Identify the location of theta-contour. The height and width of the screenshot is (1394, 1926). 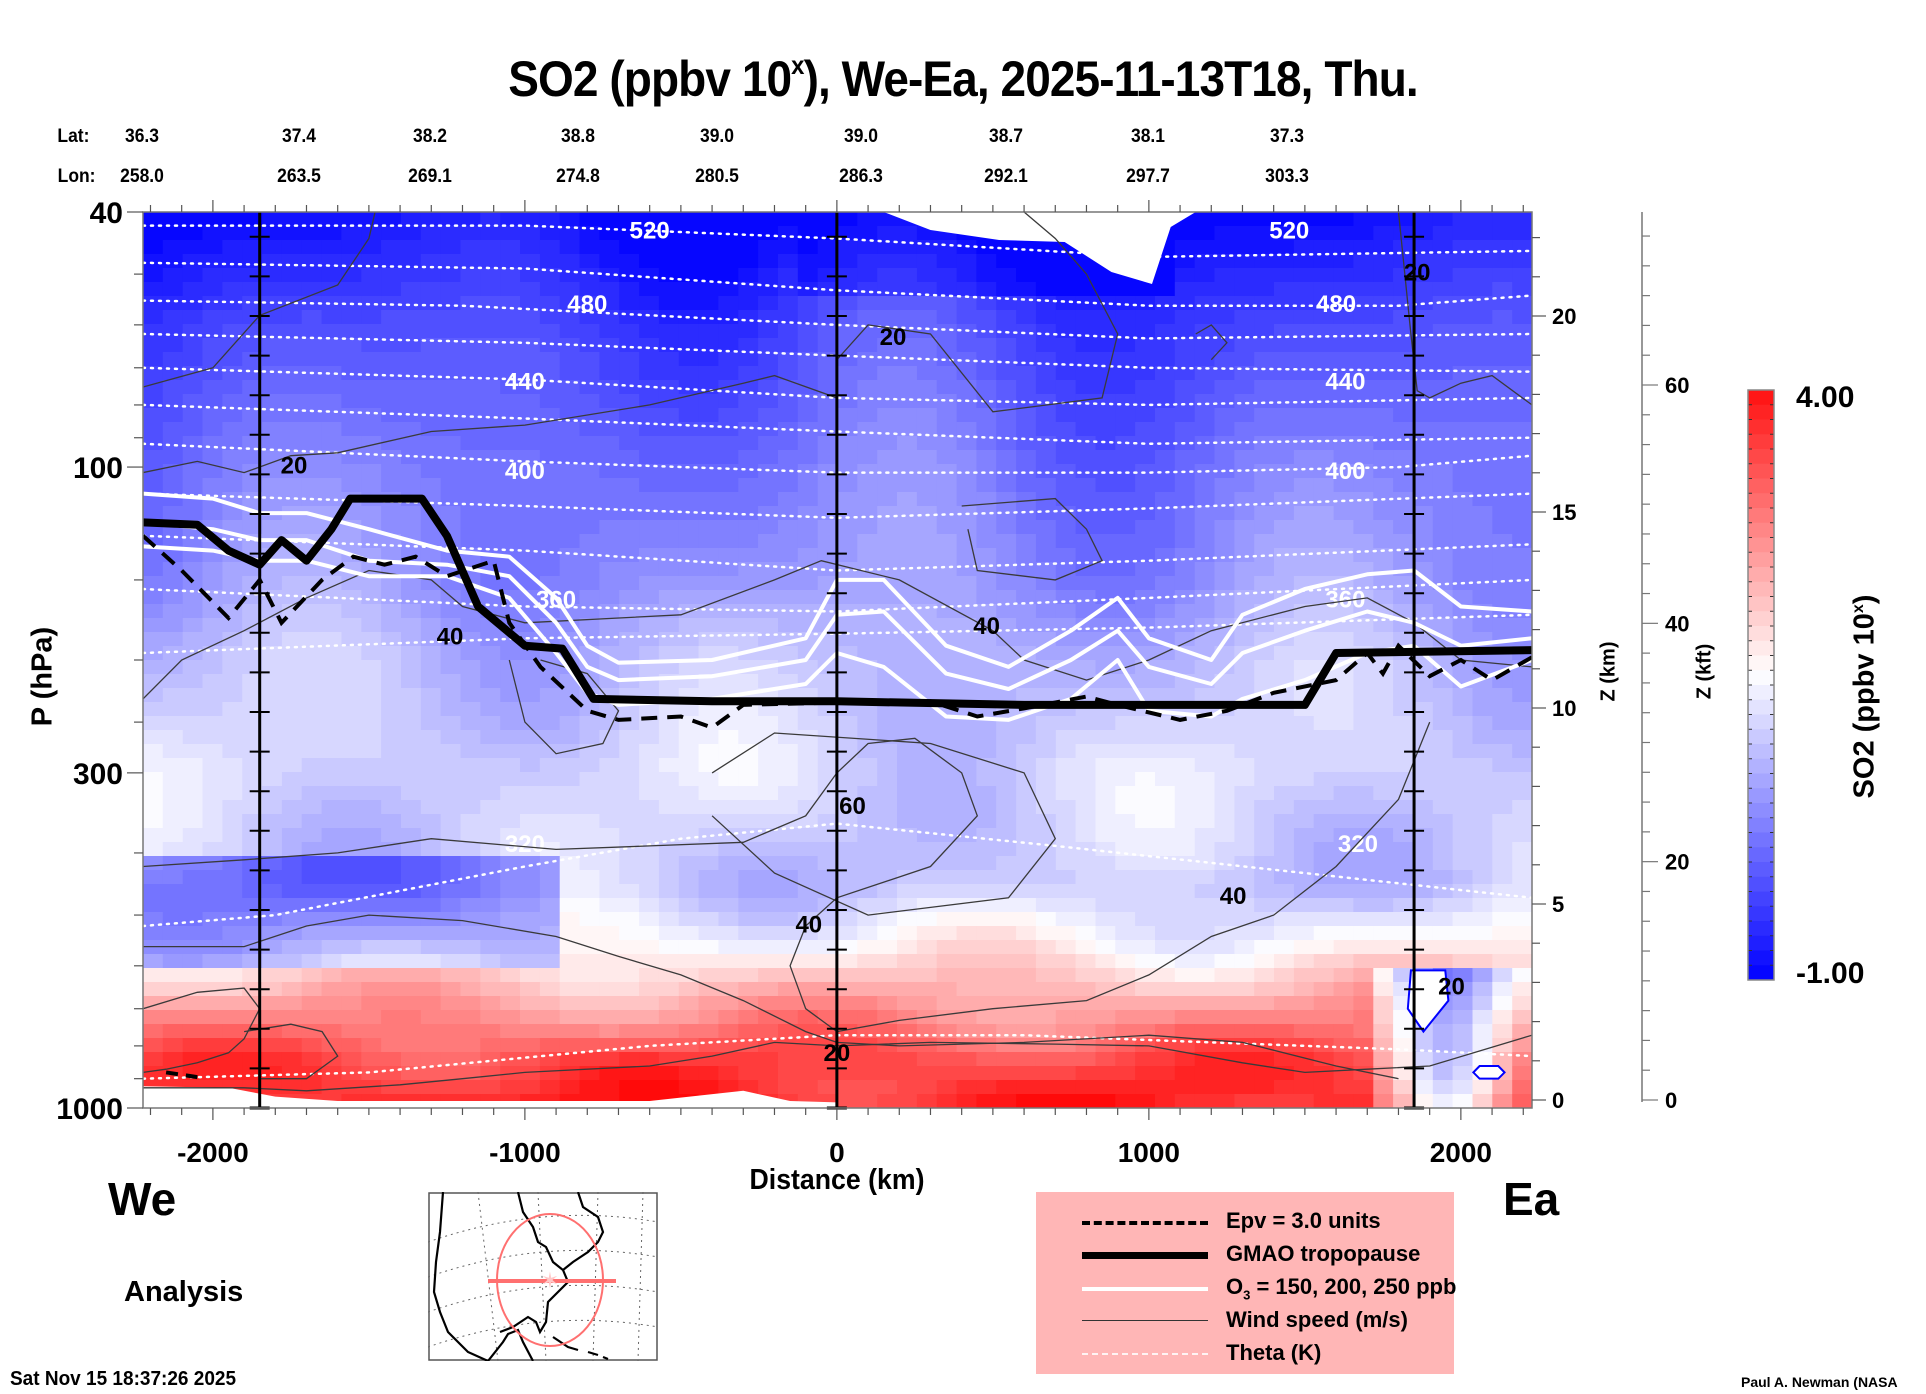
(837, 1056).